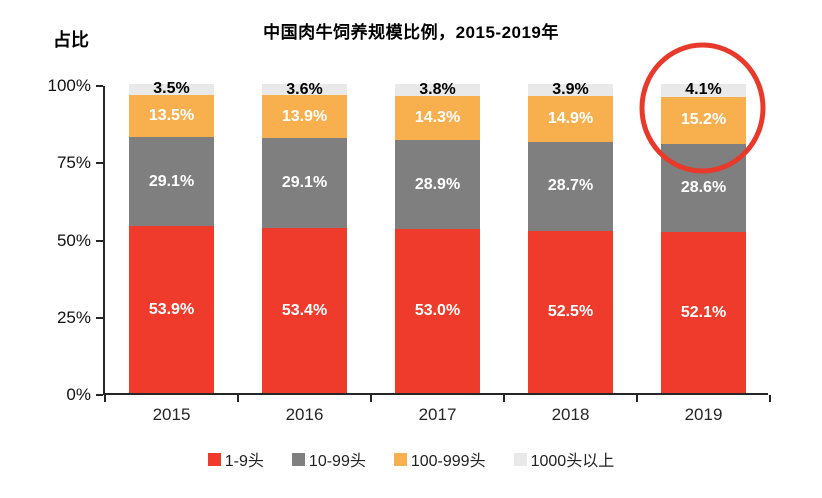 This screenshot has width=822, height=498. I want to click on segment-value-label: 53.9%, so click(171, 309).